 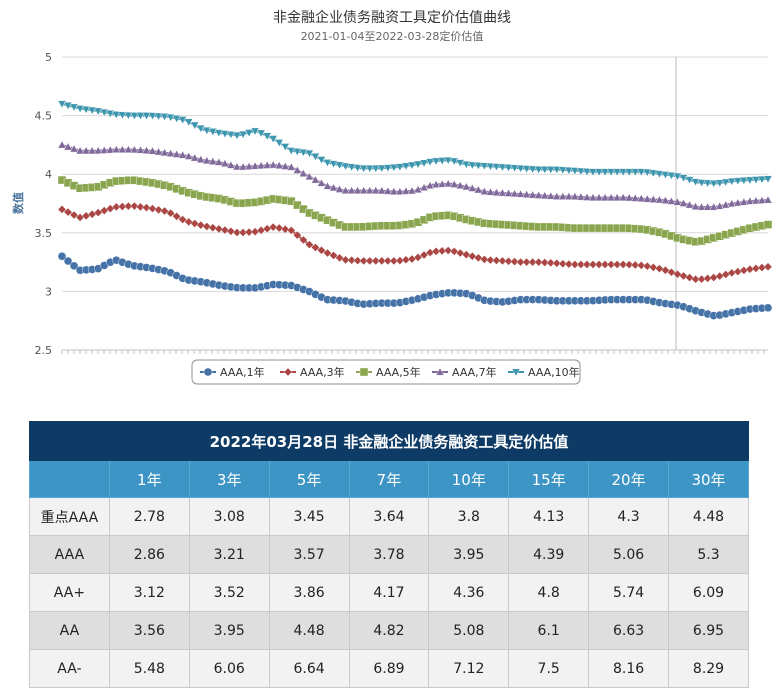 What do you see at coordinates (415, 286) in the screenshot?
I see `series-line` at bounding box center [415, 286].